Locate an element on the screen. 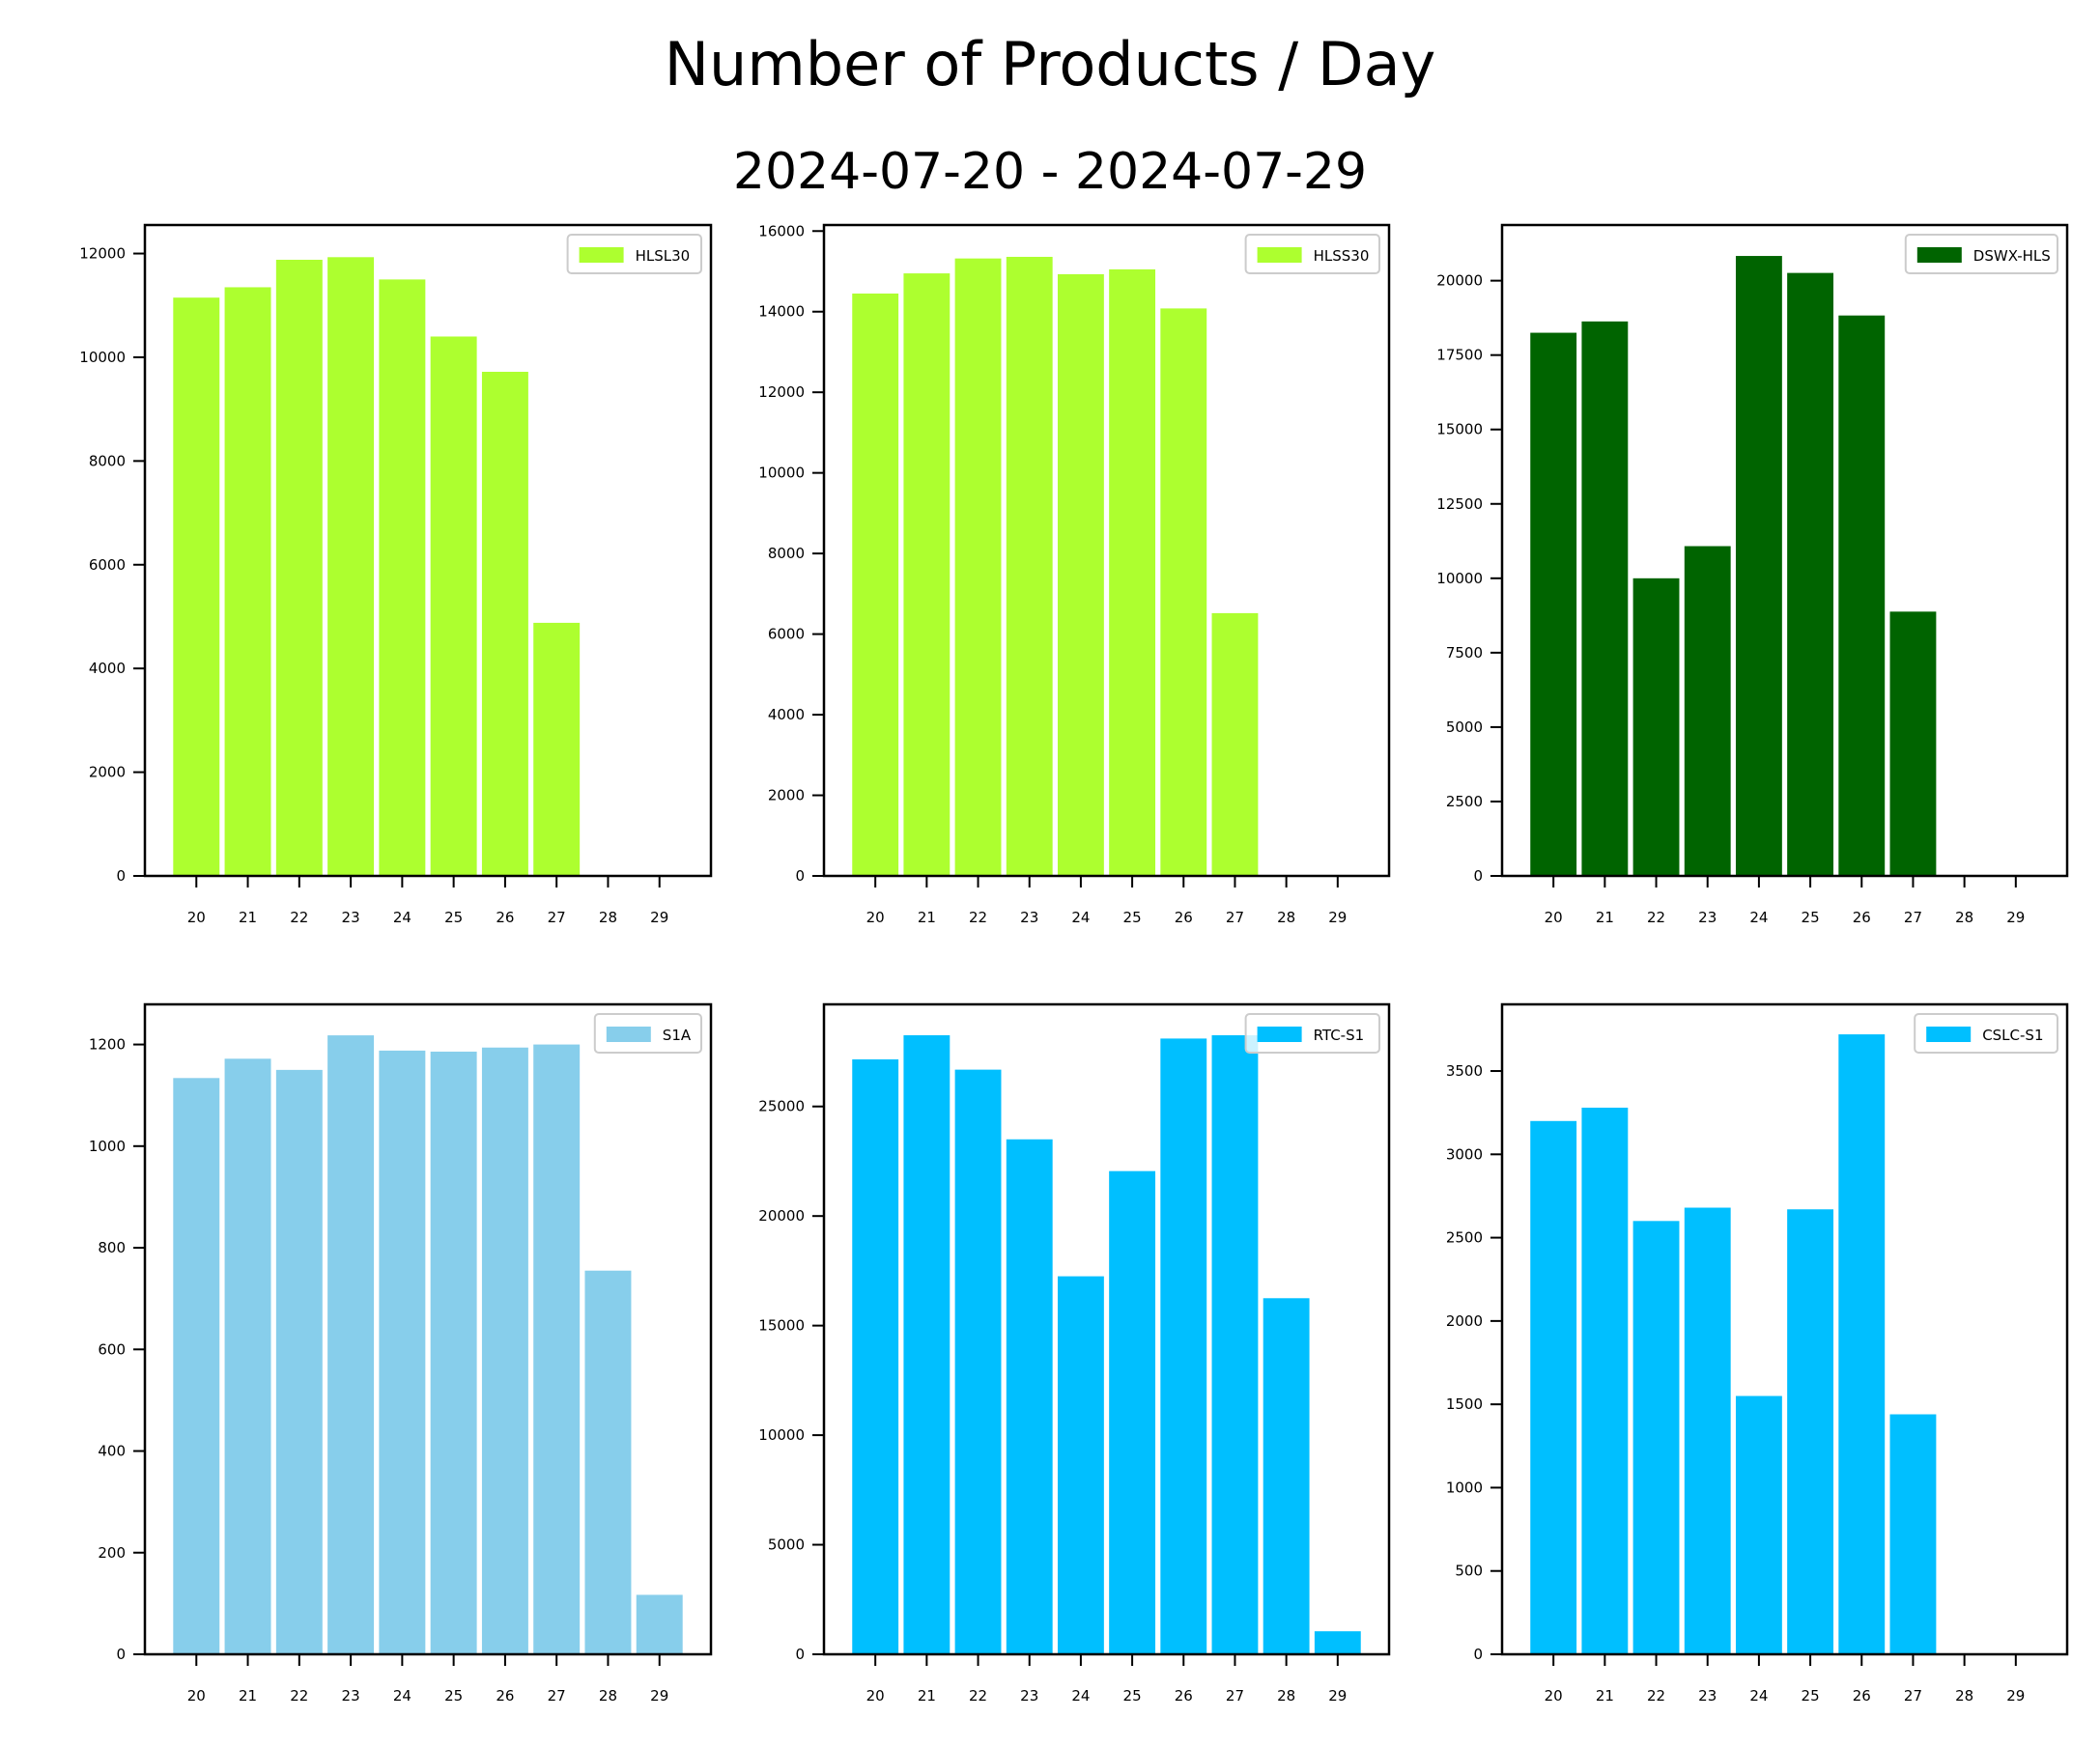  y-tick-label: 1000 is located at coordinates (1464, 1487).